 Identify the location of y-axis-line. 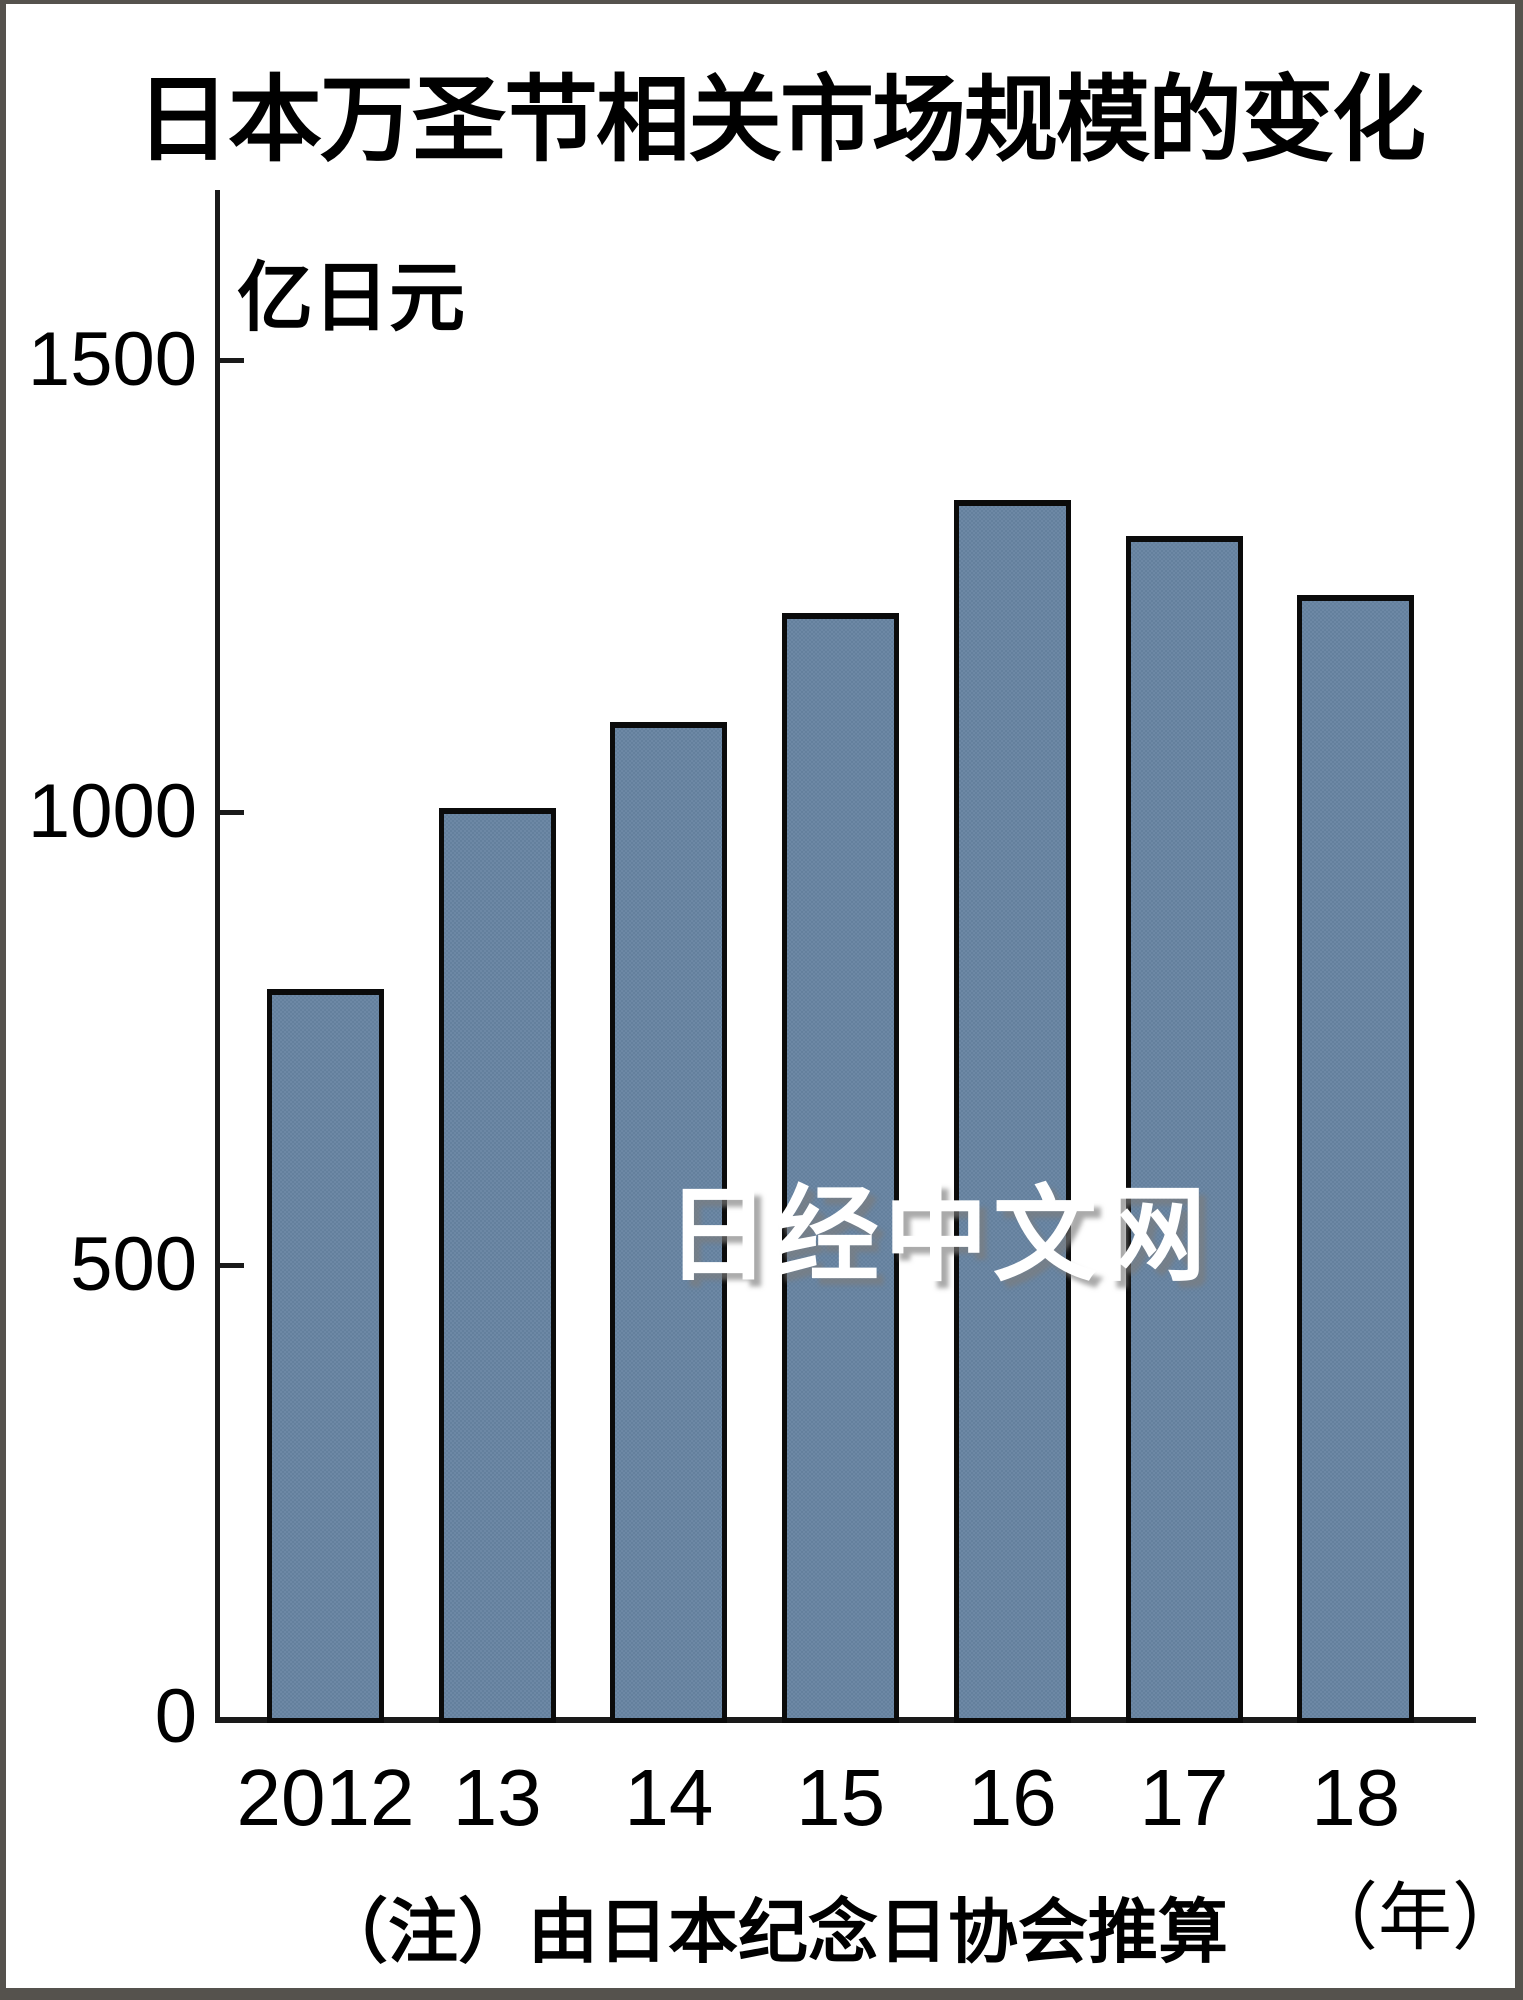
(217, 956).